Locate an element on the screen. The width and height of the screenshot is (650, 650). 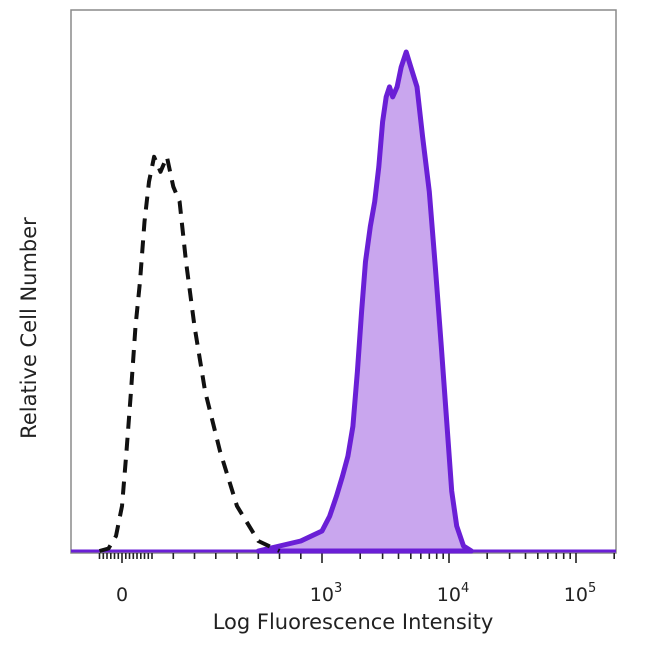
x-tick-label-exponent: 3 is located at coordinates (338, 588).